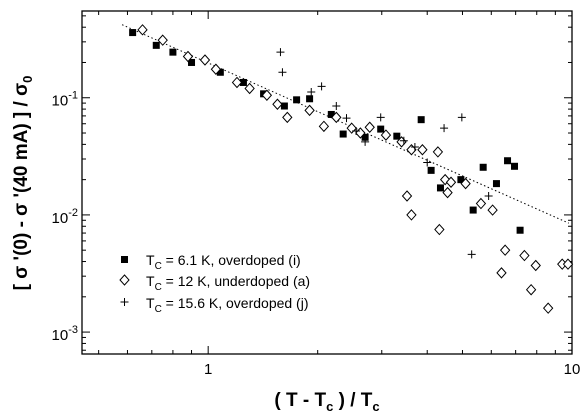 The height and width of the screenshot is (413, 584). What do you see at coordinates (236, 281) in the screenshot?
I see `legend-entry-post: = 12 K, underdoped (a)` at bounding box center [236, 281].